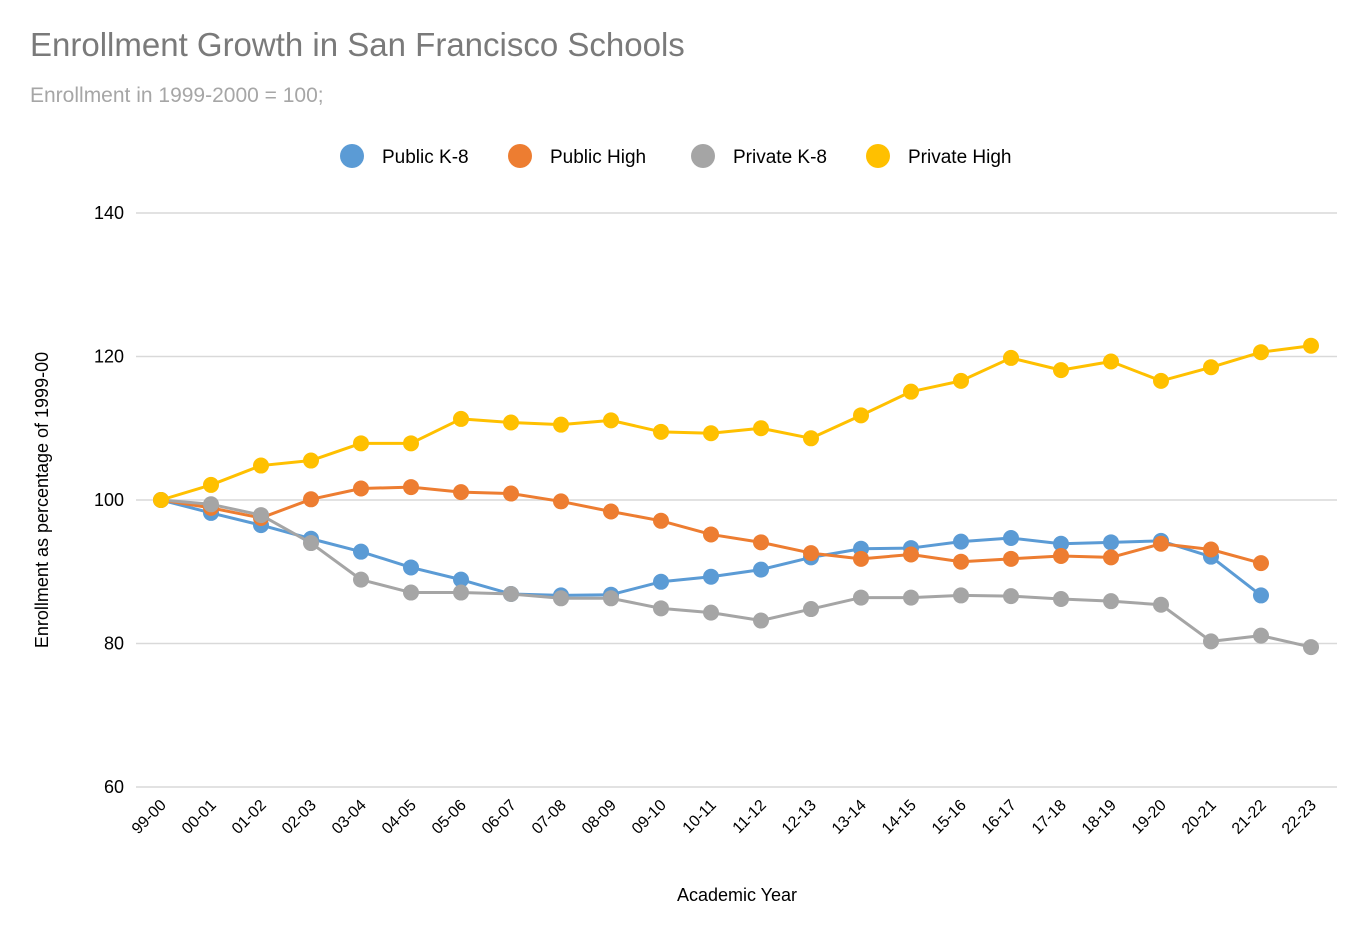 The image size is (1360, 930). I want to click on x-tick-label: 07-08, so click(549, 817).